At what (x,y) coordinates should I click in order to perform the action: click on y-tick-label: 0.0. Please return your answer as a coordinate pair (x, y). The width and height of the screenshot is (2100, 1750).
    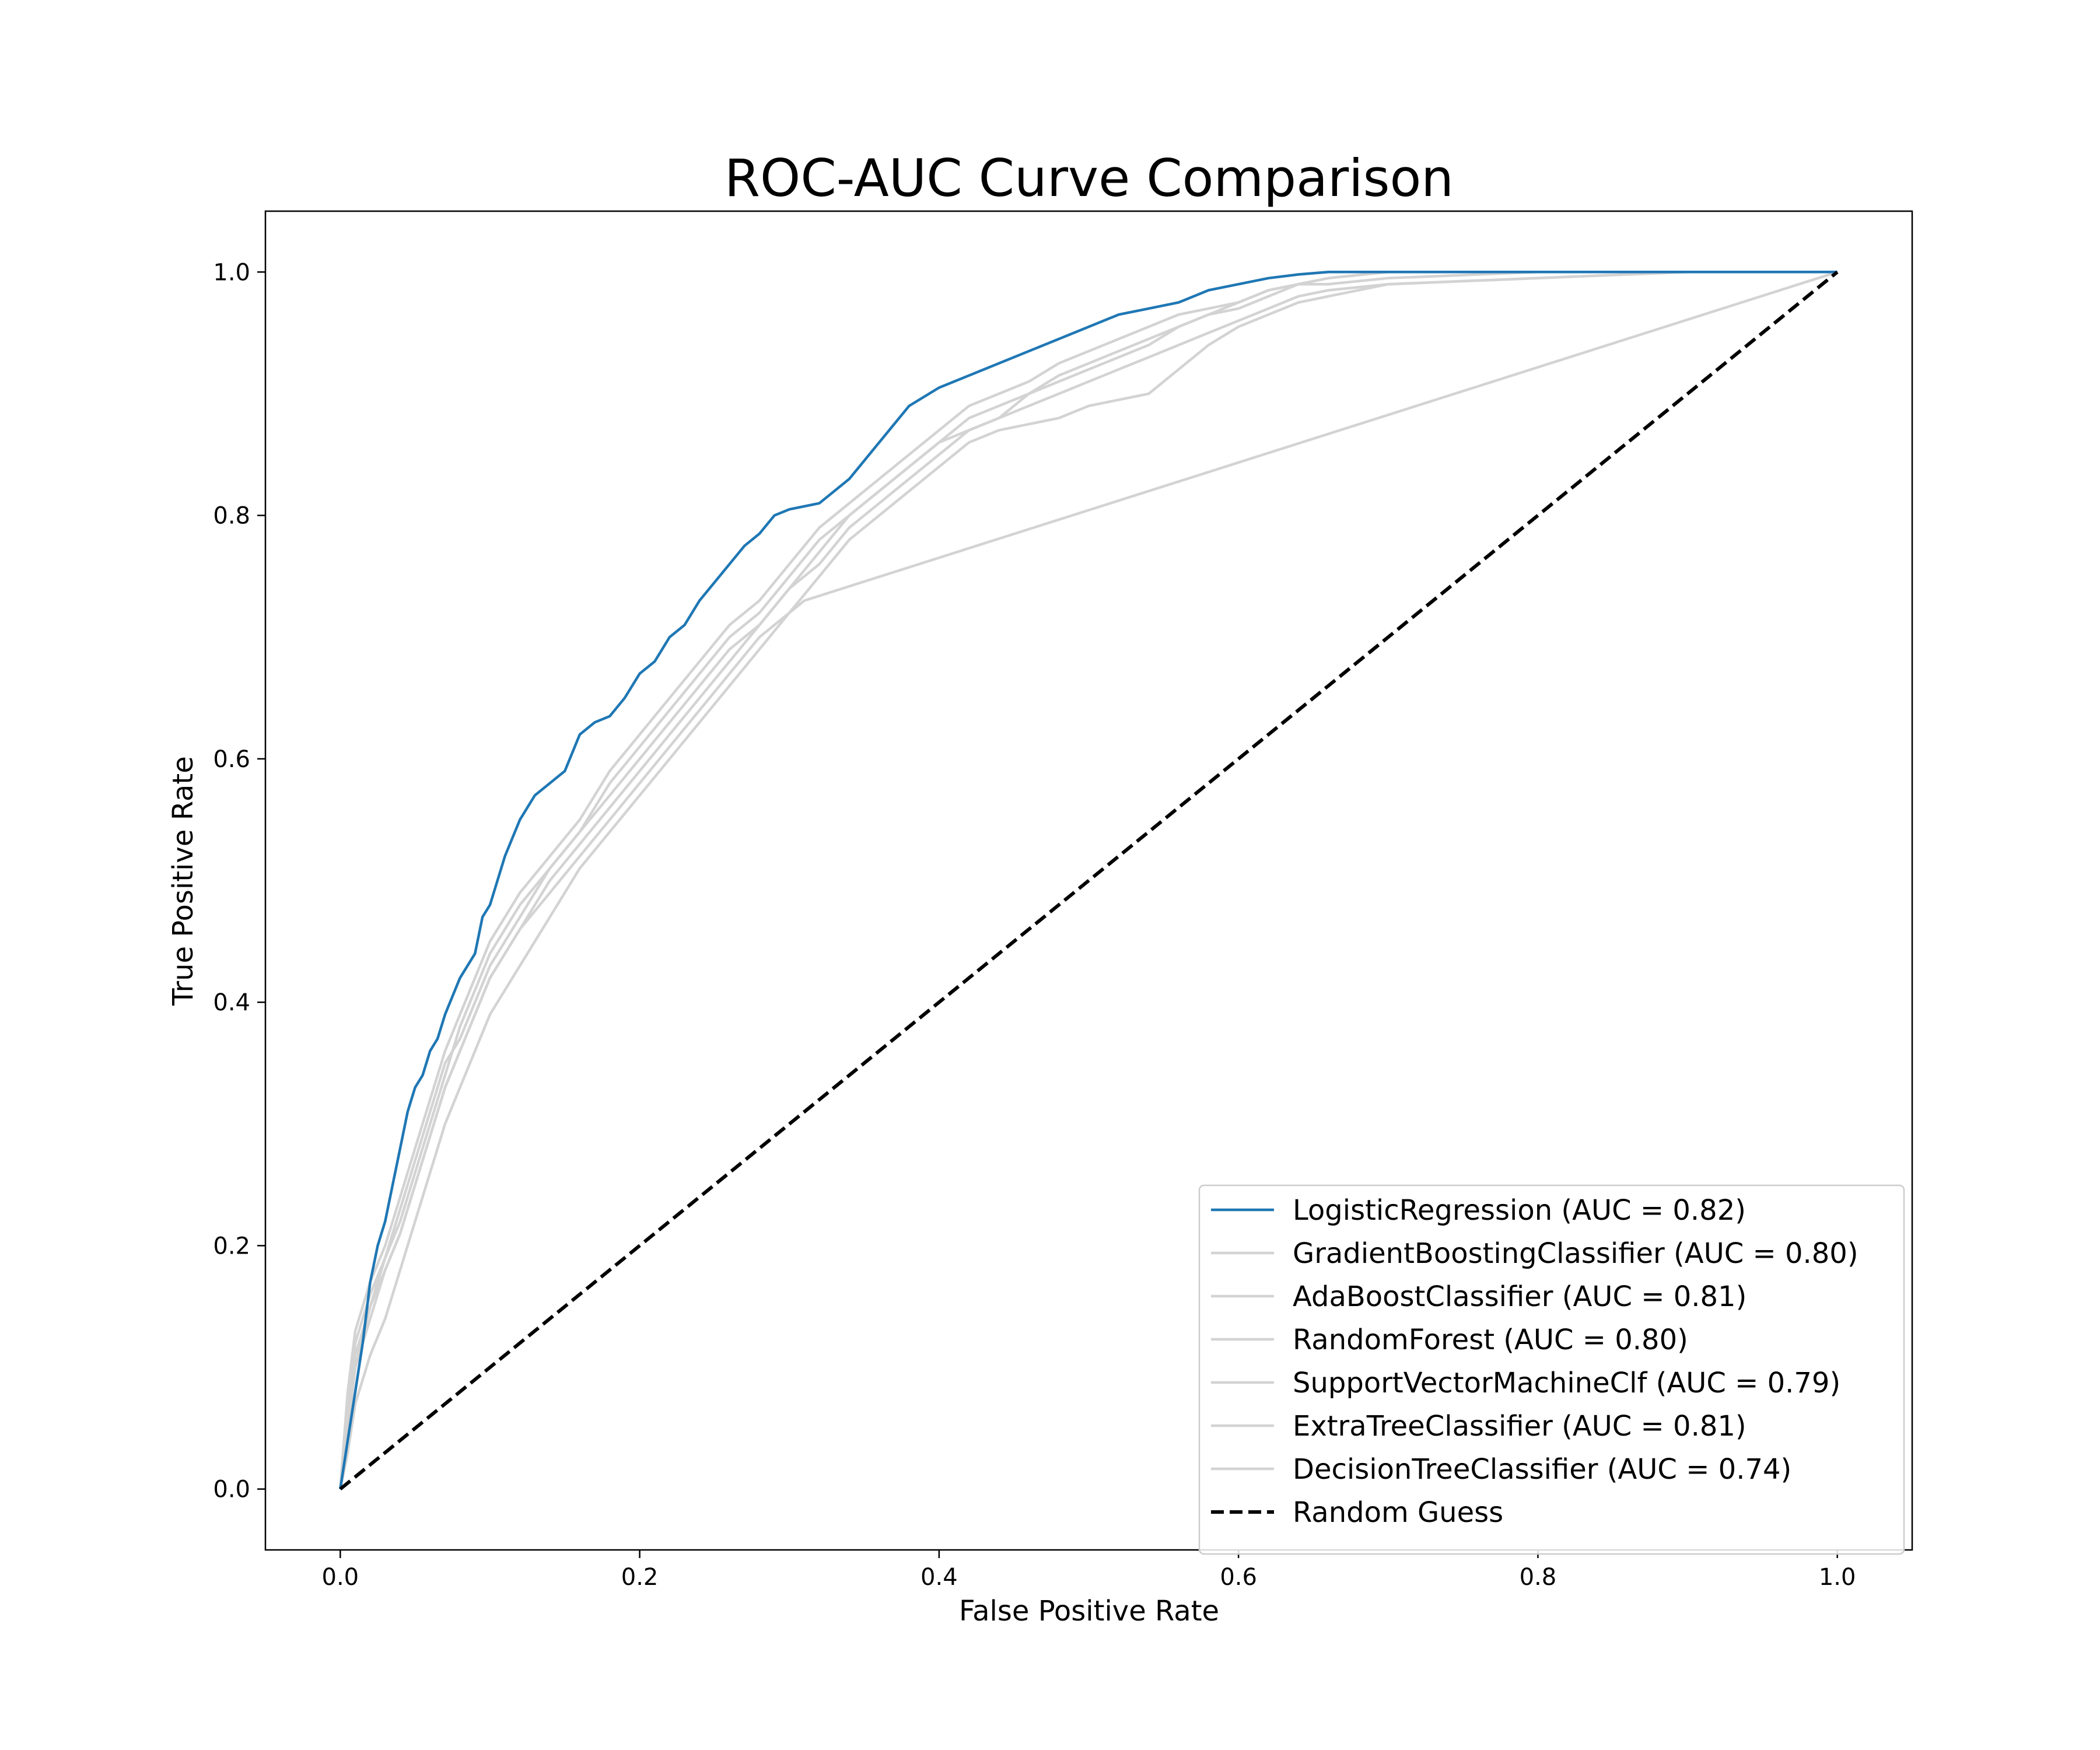
    Looking at the image, I should click on (231, 1489).